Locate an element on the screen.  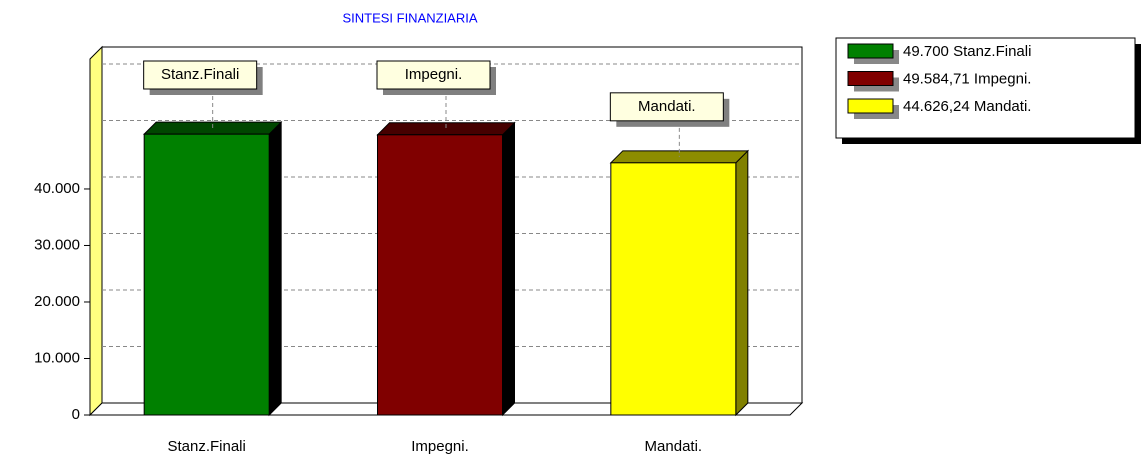
legend-name: Mandati. is located at coordinates (1003, 106).